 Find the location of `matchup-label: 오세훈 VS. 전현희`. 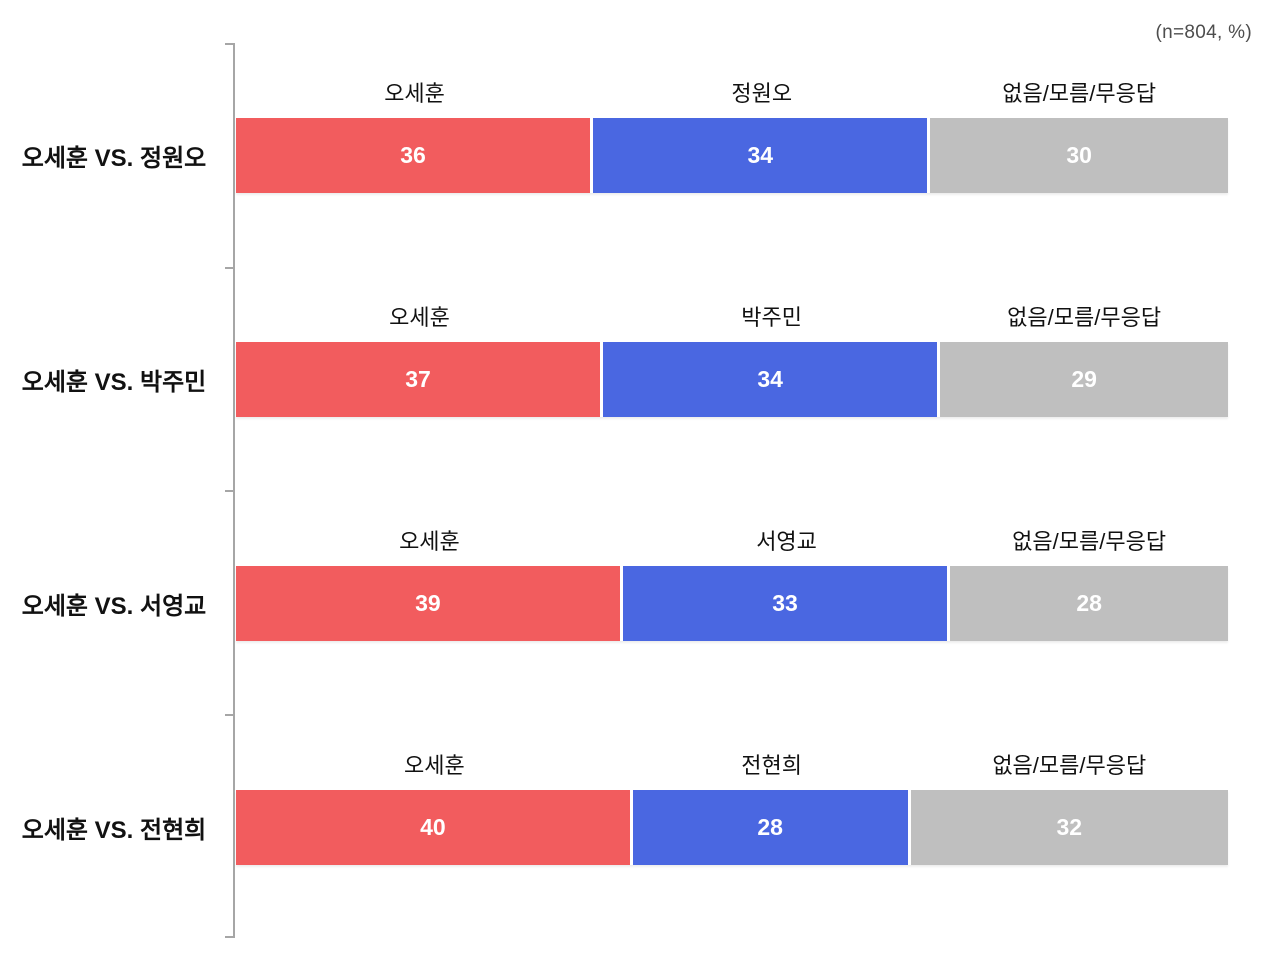

matchup-label: 오세훈 VS. 전현희 is located at coordinates (114, 830).